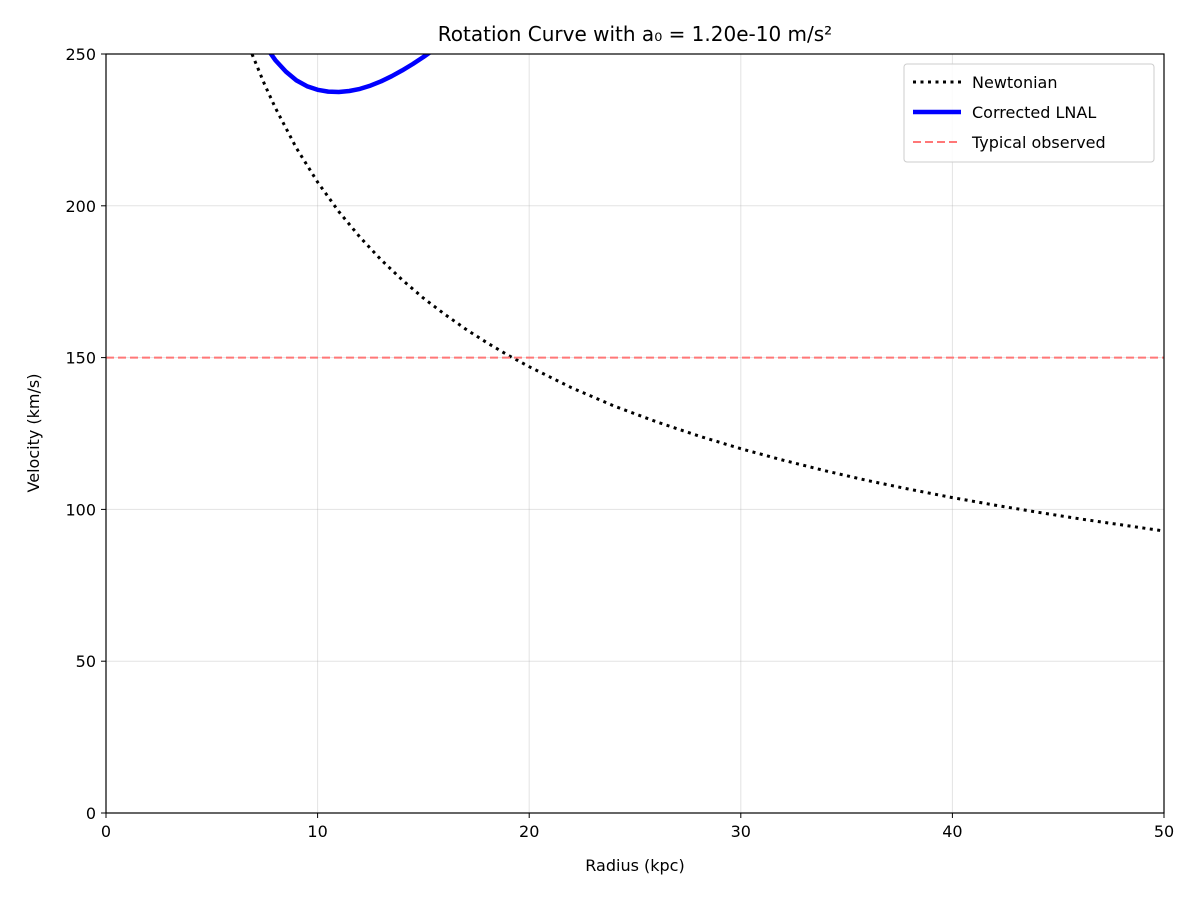 The height and width of the screenshot is (900, 1200). I want to click on x-tick-label: 50, so click(1164, 831).